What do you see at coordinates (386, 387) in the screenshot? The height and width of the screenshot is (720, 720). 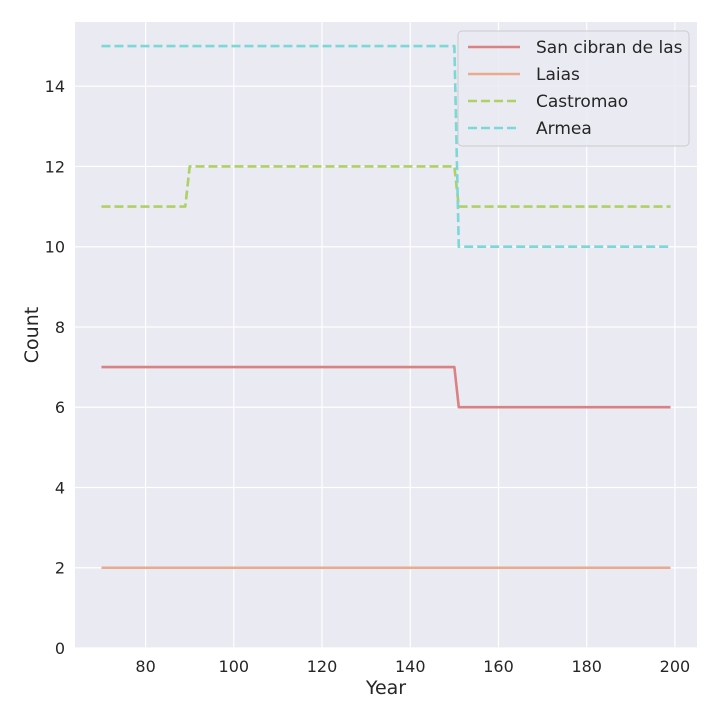 I see `series-line-san-cibran-de-las` at bounding box center [386, 387].